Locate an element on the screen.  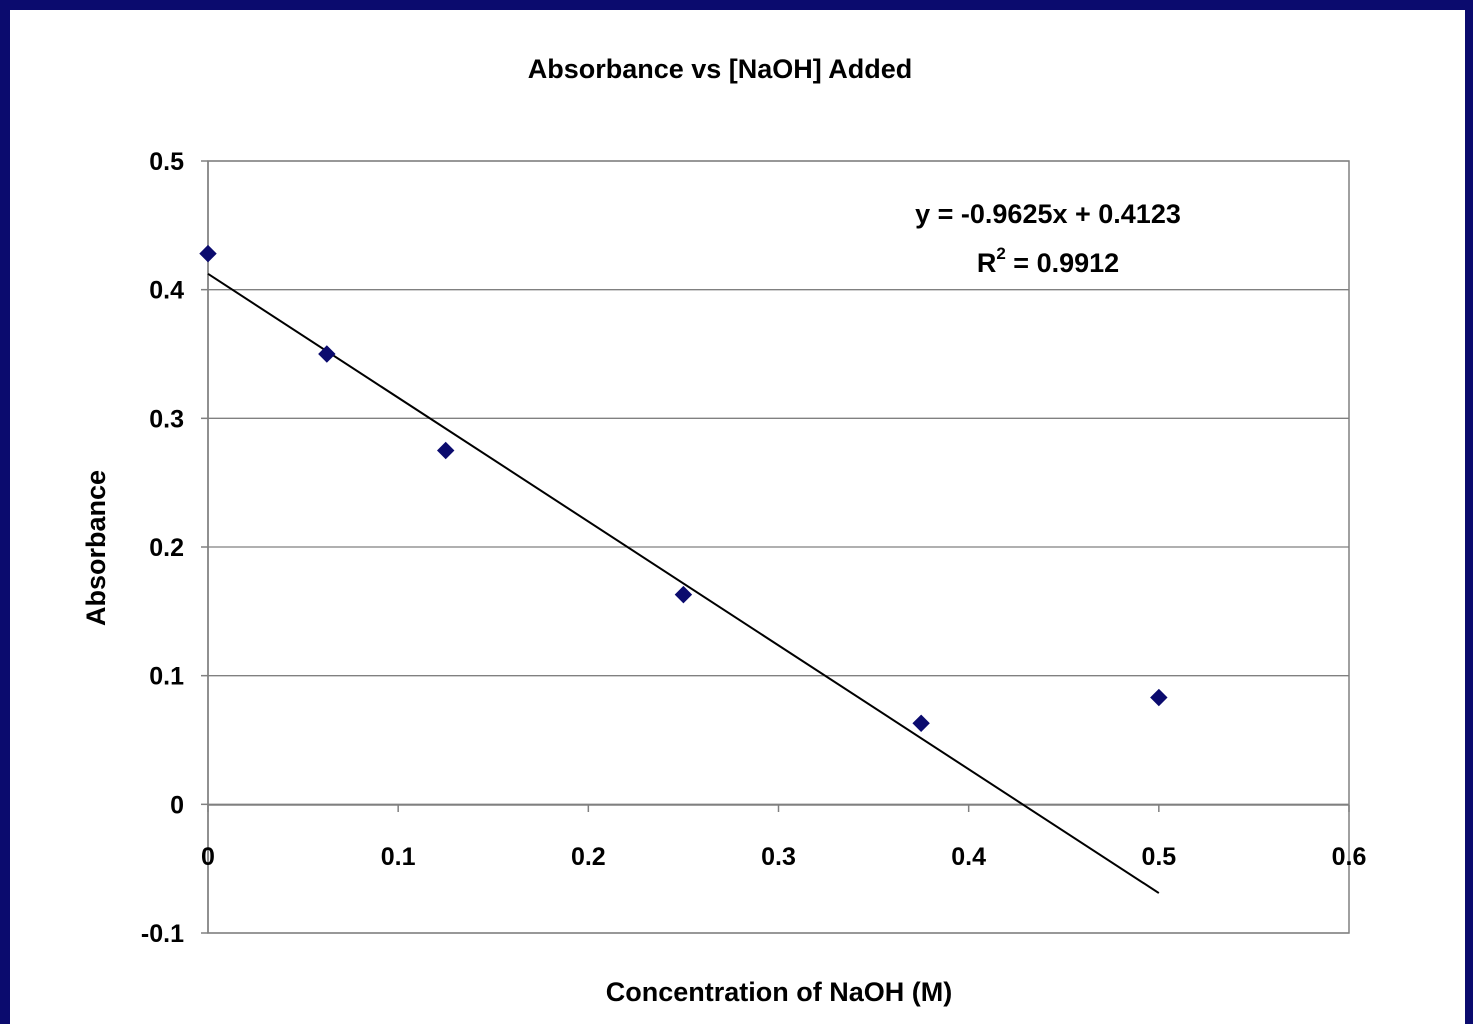
trendline-equation: y = -0.9625x + 0.4123 is located at coordinates (1048, 214).